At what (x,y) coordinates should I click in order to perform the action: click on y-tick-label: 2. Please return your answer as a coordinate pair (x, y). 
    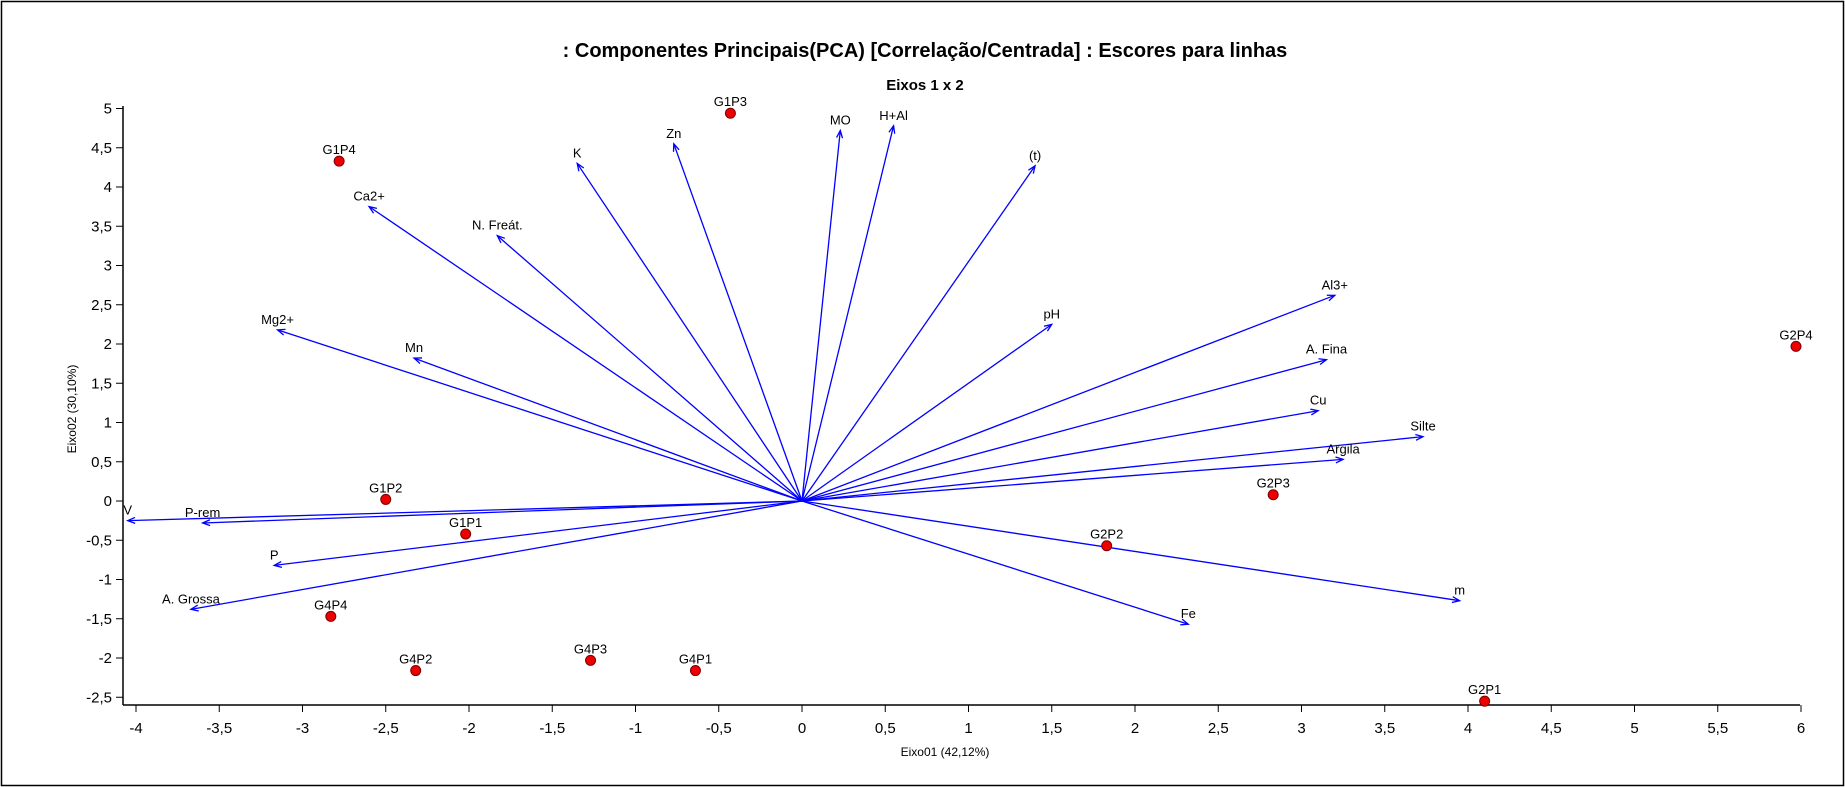
    Looking at the image, I should click on (108, 344).